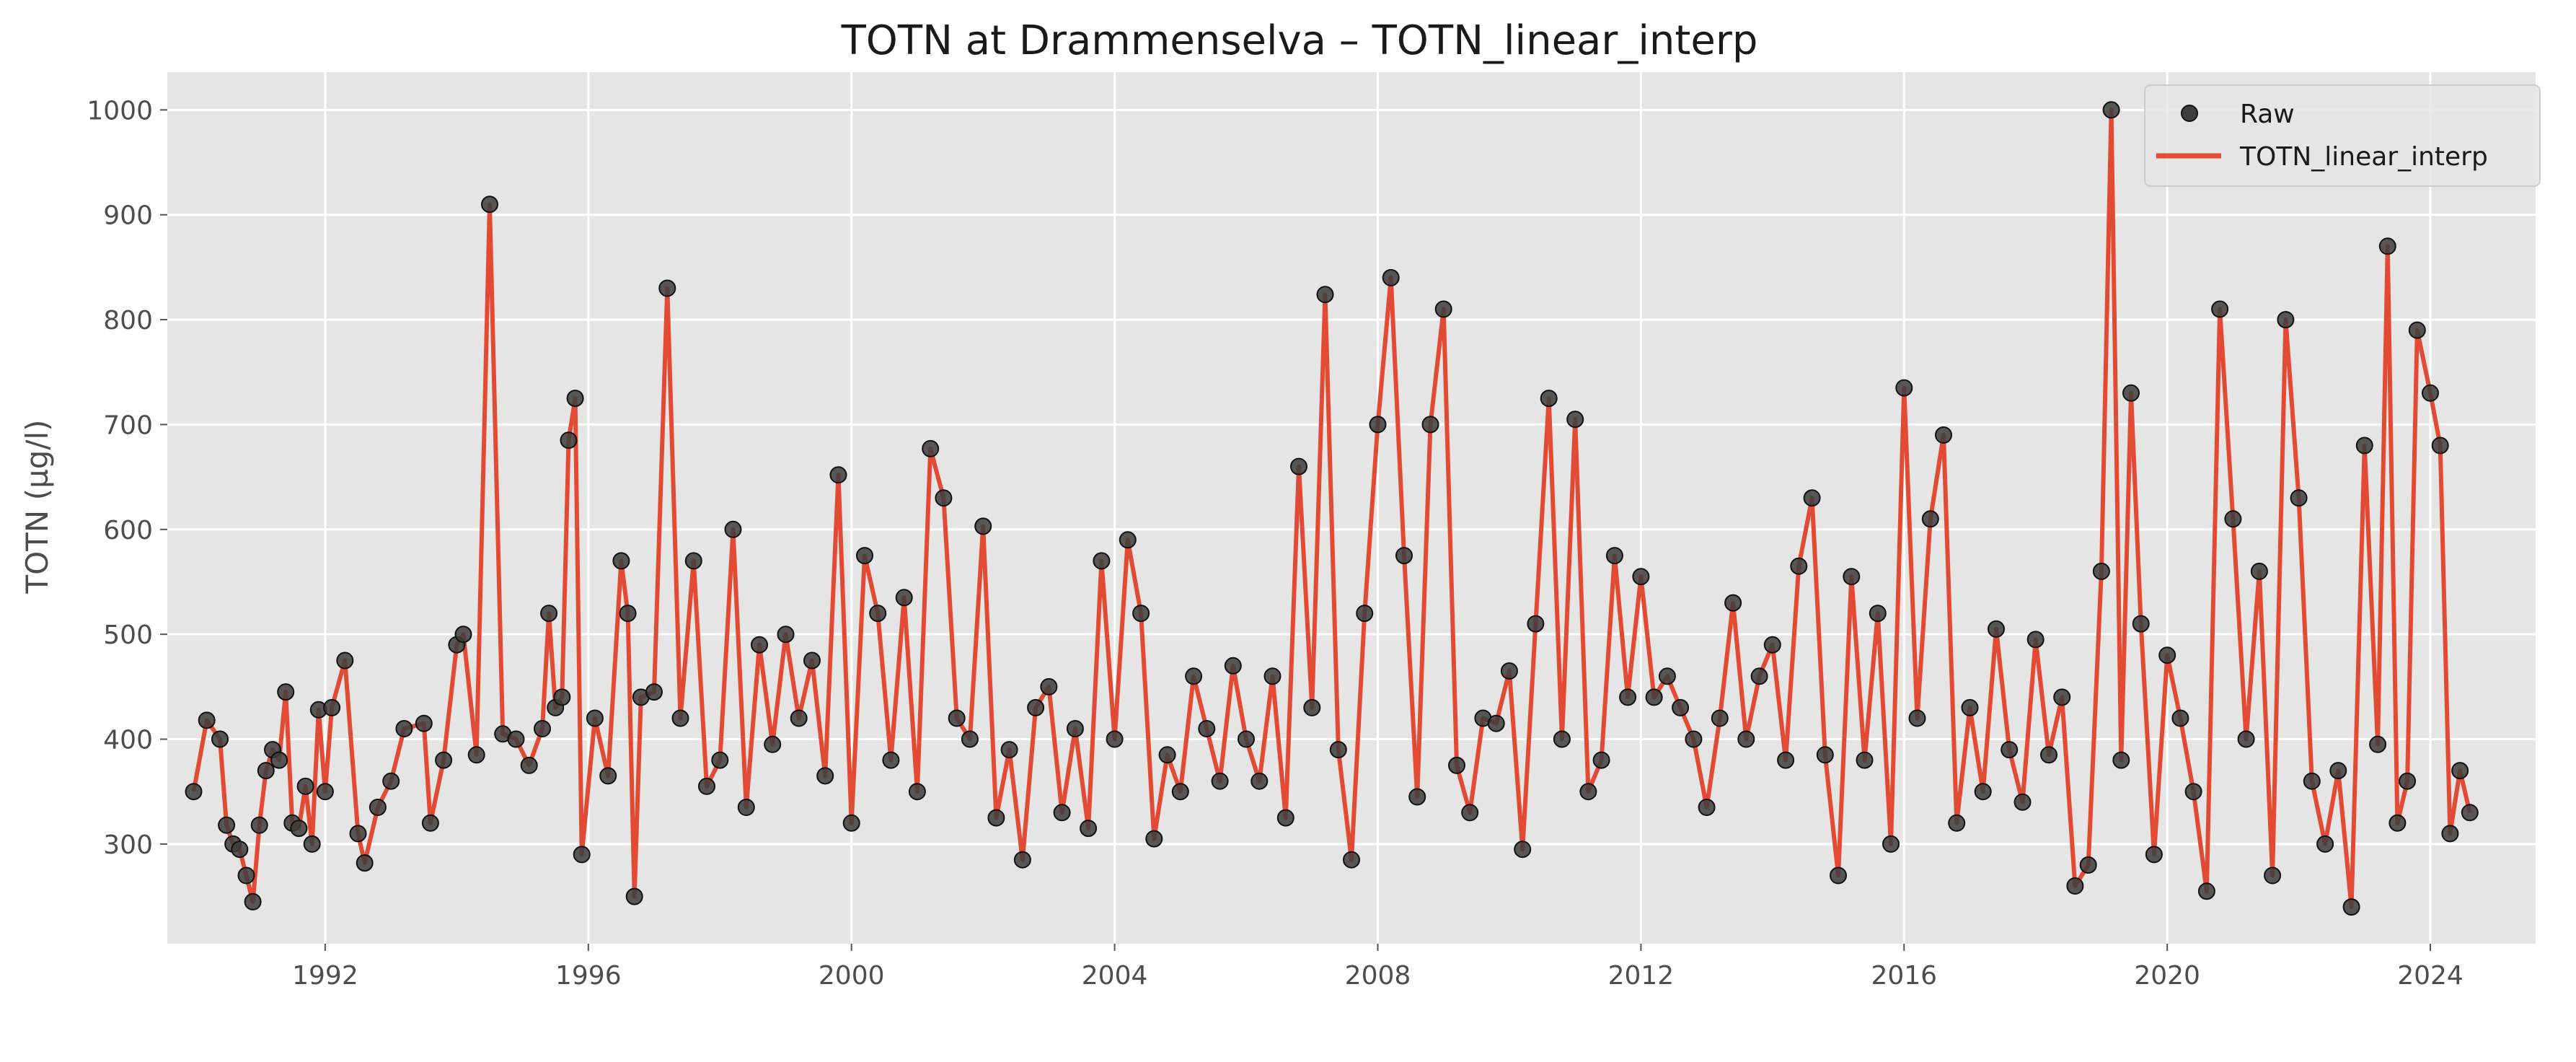 Image resolution: width=2576 pixels, height=1062 pixels. What do you see at coordinates (1641, 976) in the screenshot?
I see `x-tick-label: 2012` at bounding box center [1641, 976].